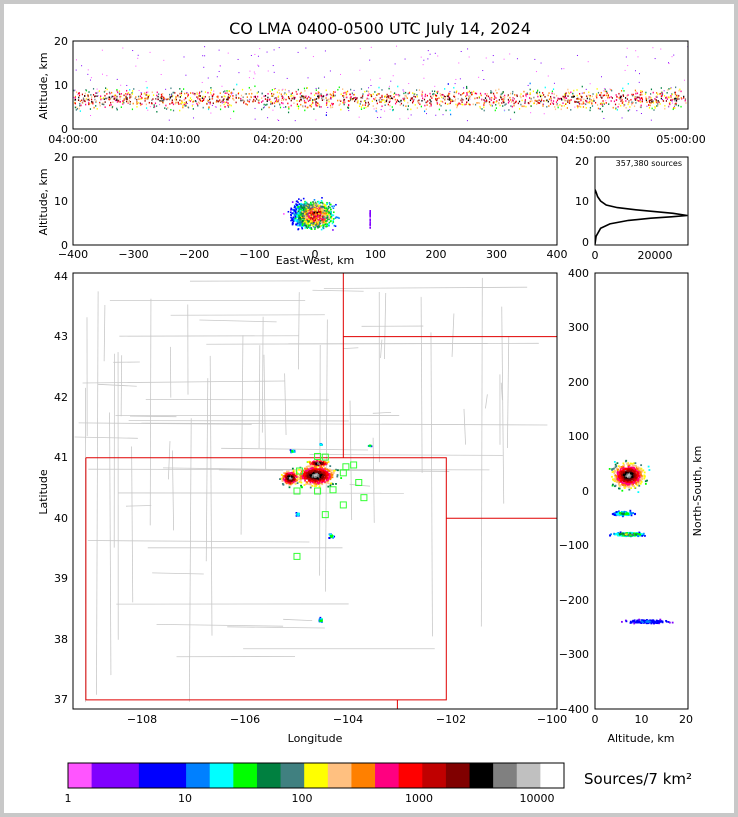  I want to click on station-marker, so click(297, 556).